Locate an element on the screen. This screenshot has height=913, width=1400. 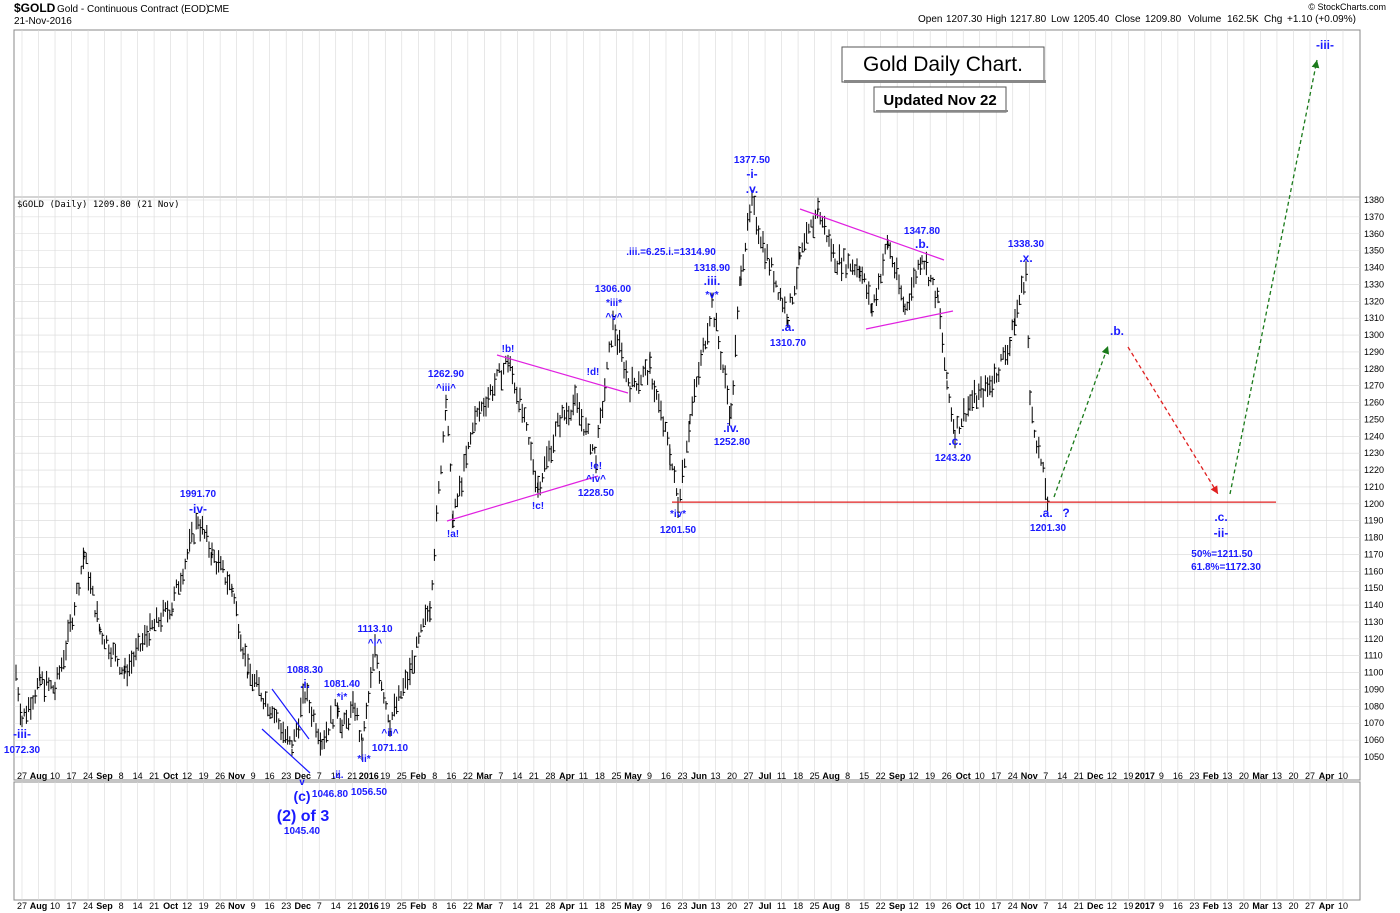
x-tick-label-lower: Apr is located at coordinates (567, 906).